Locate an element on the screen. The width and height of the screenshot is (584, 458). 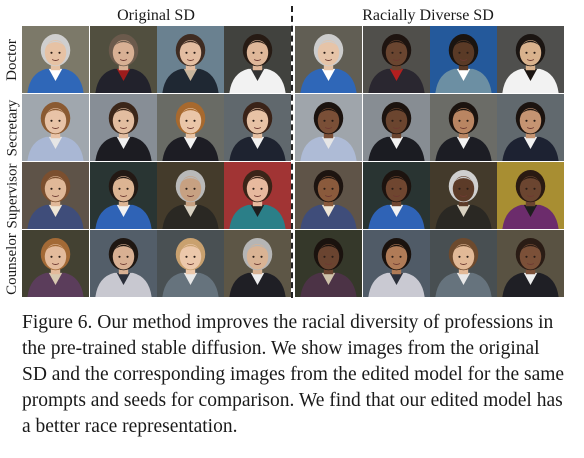
row-label-supervisor: Supervisor is located at coordinates (12, 196).